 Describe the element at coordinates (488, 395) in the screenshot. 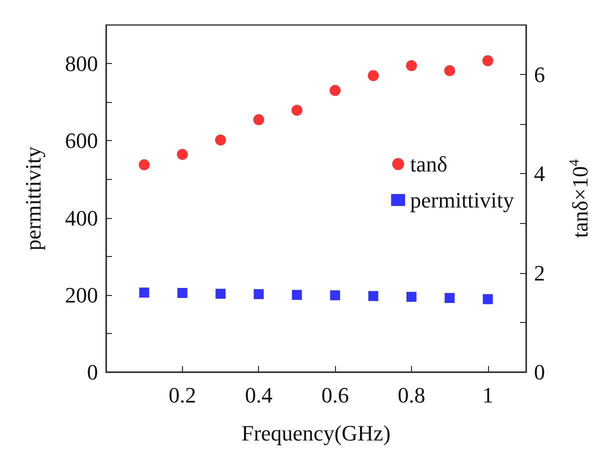

I see `x-tick-label: 1` at that location.